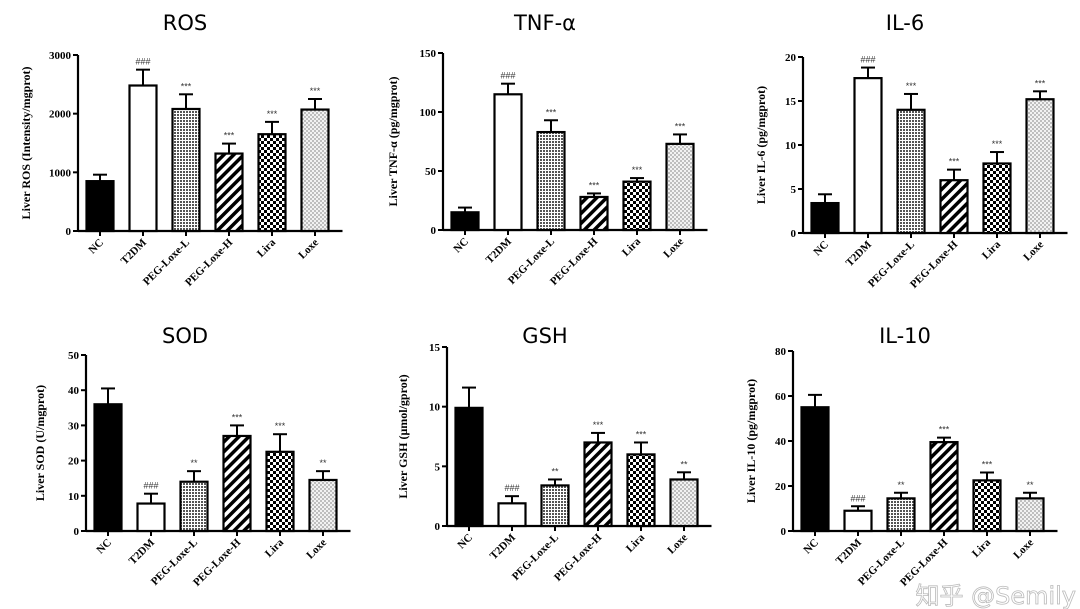  I want to click on y-axis-label: Liver IL-10 (pg/mgprot), so click(751, 441).